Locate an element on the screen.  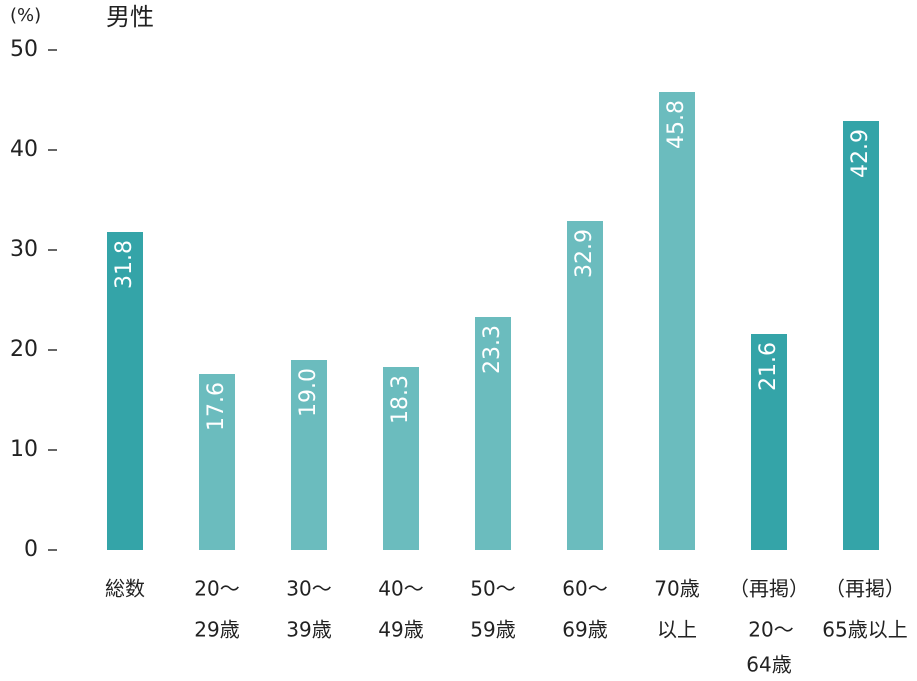
x-tick-label: 39歳 is located at coordinates (308, 630).